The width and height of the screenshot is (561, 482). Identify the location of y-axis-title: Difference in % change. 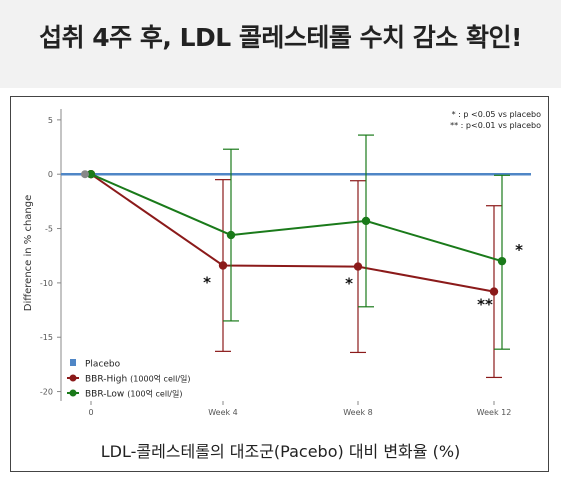
(28, 253).